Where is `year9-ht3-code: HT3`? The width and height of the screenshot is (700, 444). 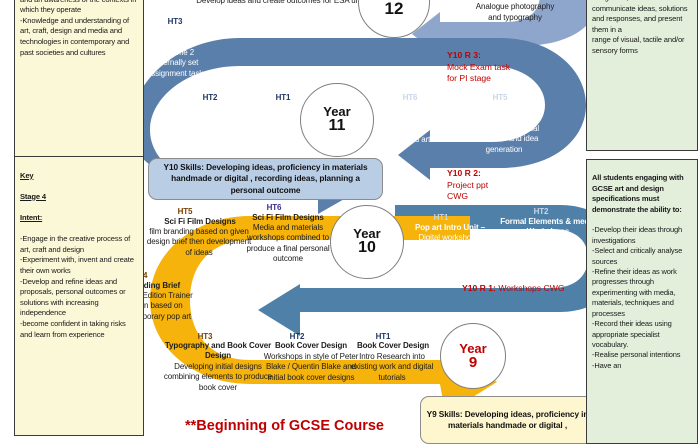 year9-ht3-code: HT3 is located at coordinates (205, 336).